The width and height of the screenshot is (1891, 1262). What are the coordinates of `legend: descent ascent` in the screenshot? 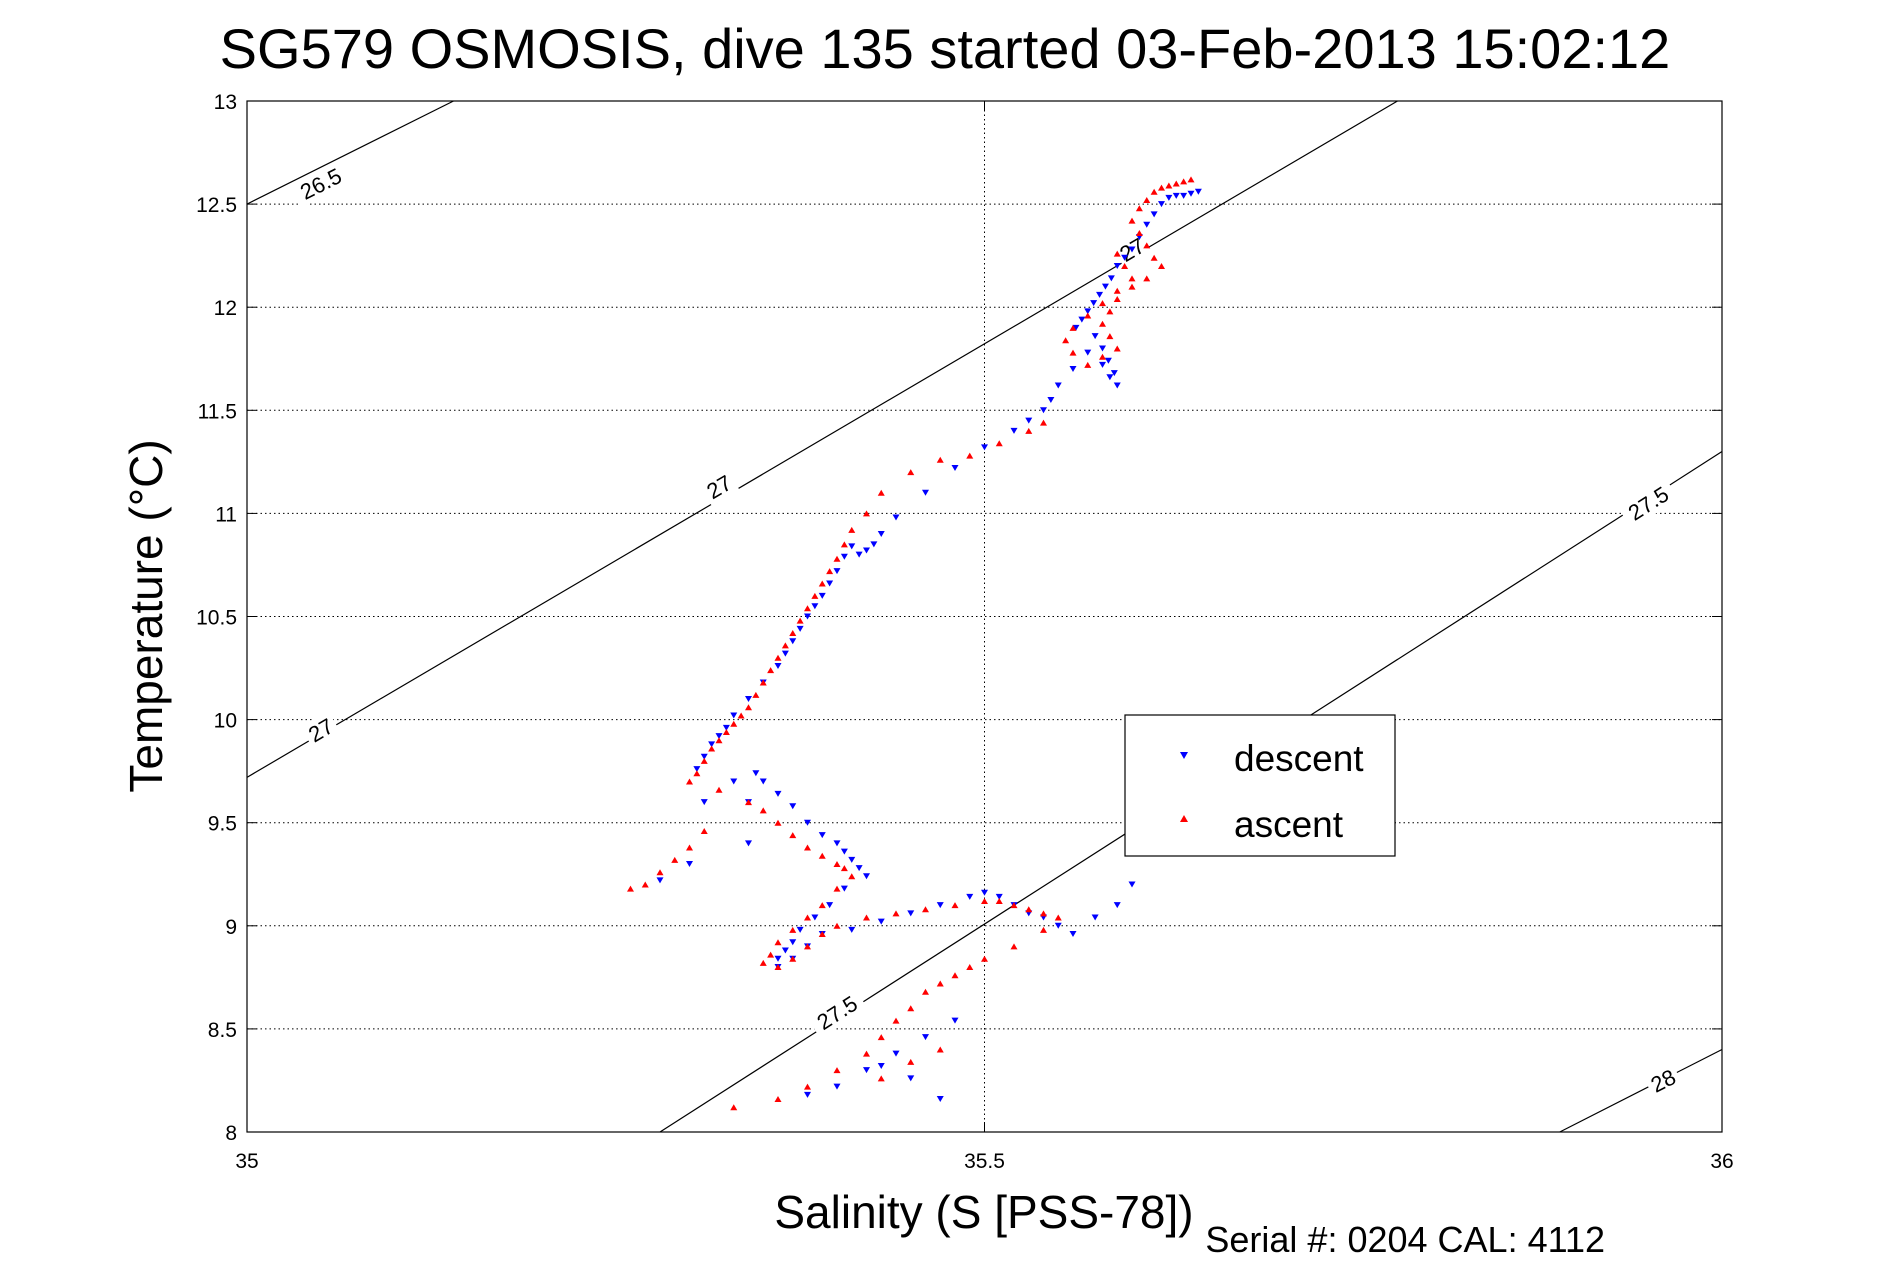 It's located at (1260, 785).